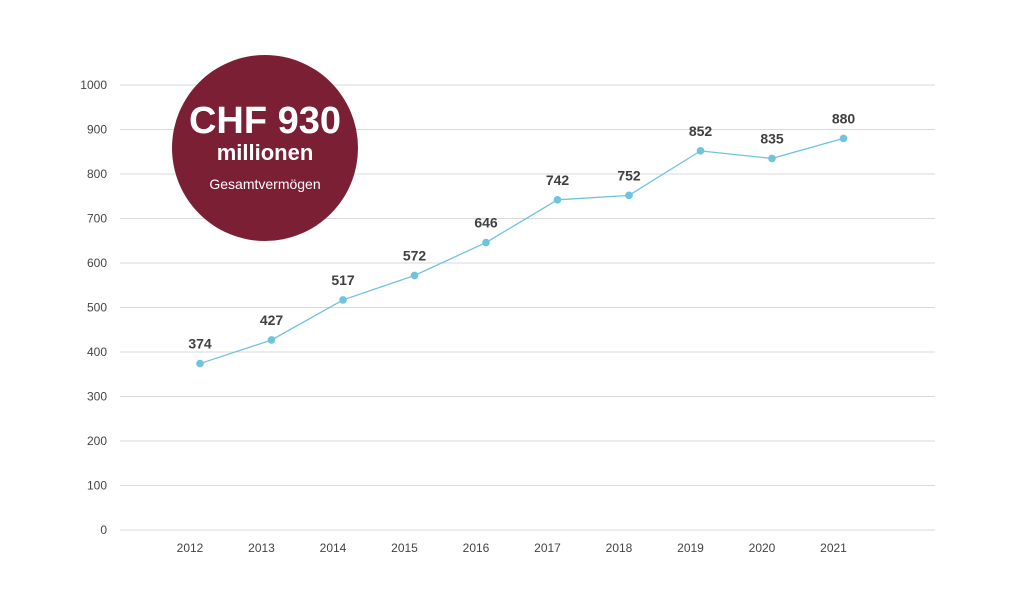  What do you see at coordinates (97, 352) in the screenshot?
I see `y-tick-label: 400` at bounding box center [97, 352].